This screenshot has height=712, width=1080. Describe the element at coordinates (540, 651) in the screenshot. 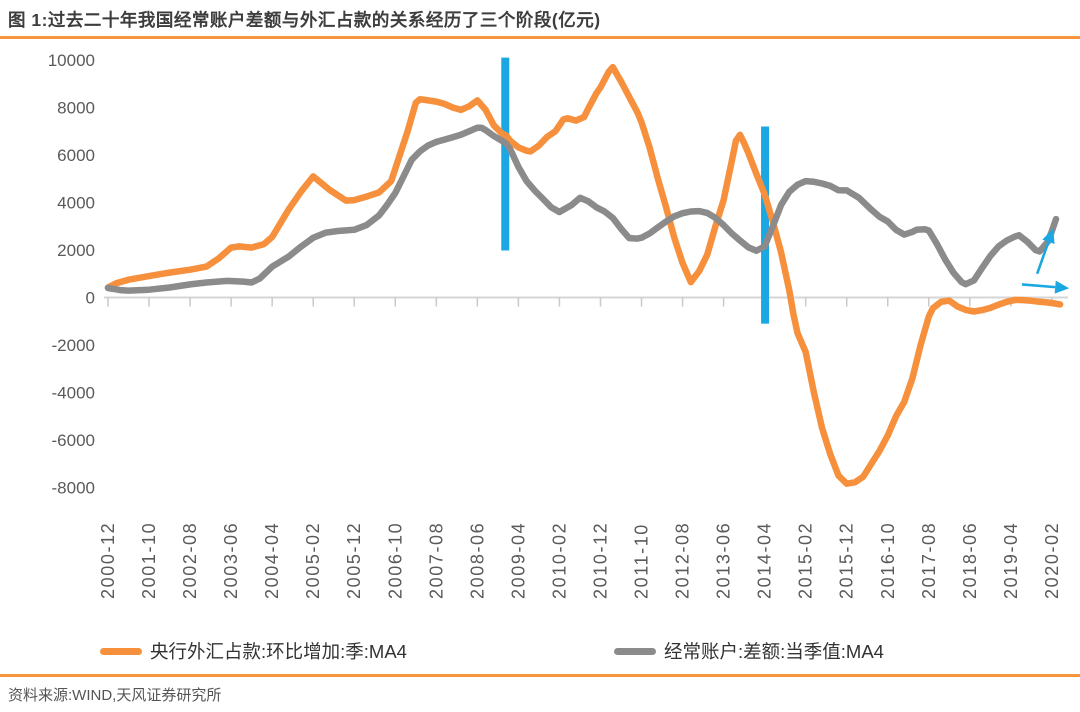

I see `chart-legend: 央行外汇占款:环比增加:季:MA4 经常账户:差额:当季值:MA4` at that location.